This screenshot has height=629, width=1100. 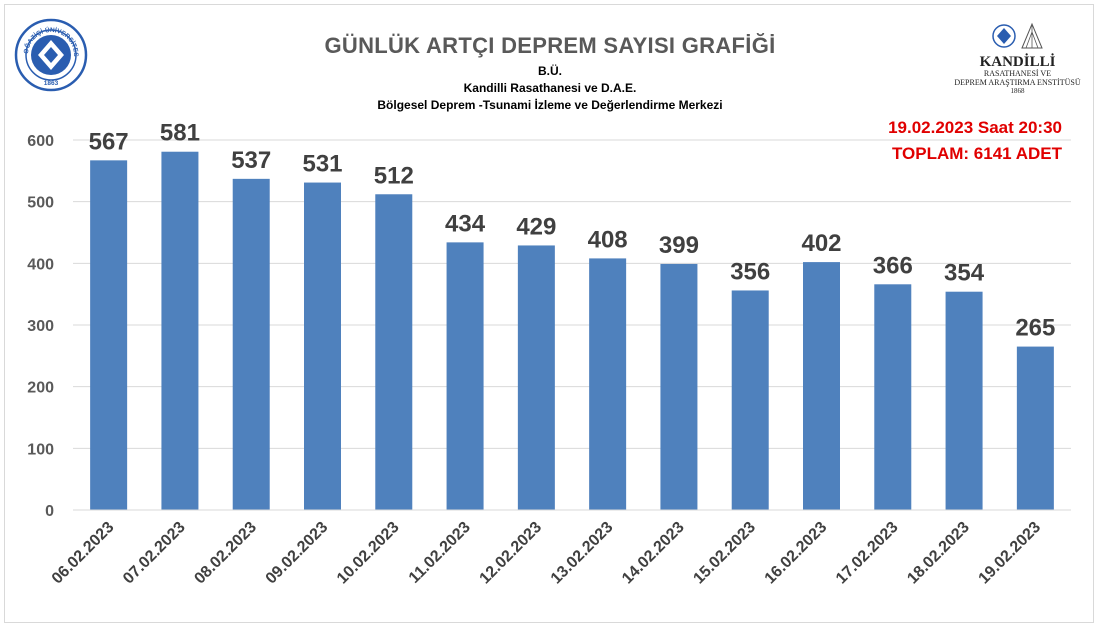 What do you see at coordinates (40, 449) in the screenshot?
I see `y-tick-label: 100` at bounding box center [40, 449].